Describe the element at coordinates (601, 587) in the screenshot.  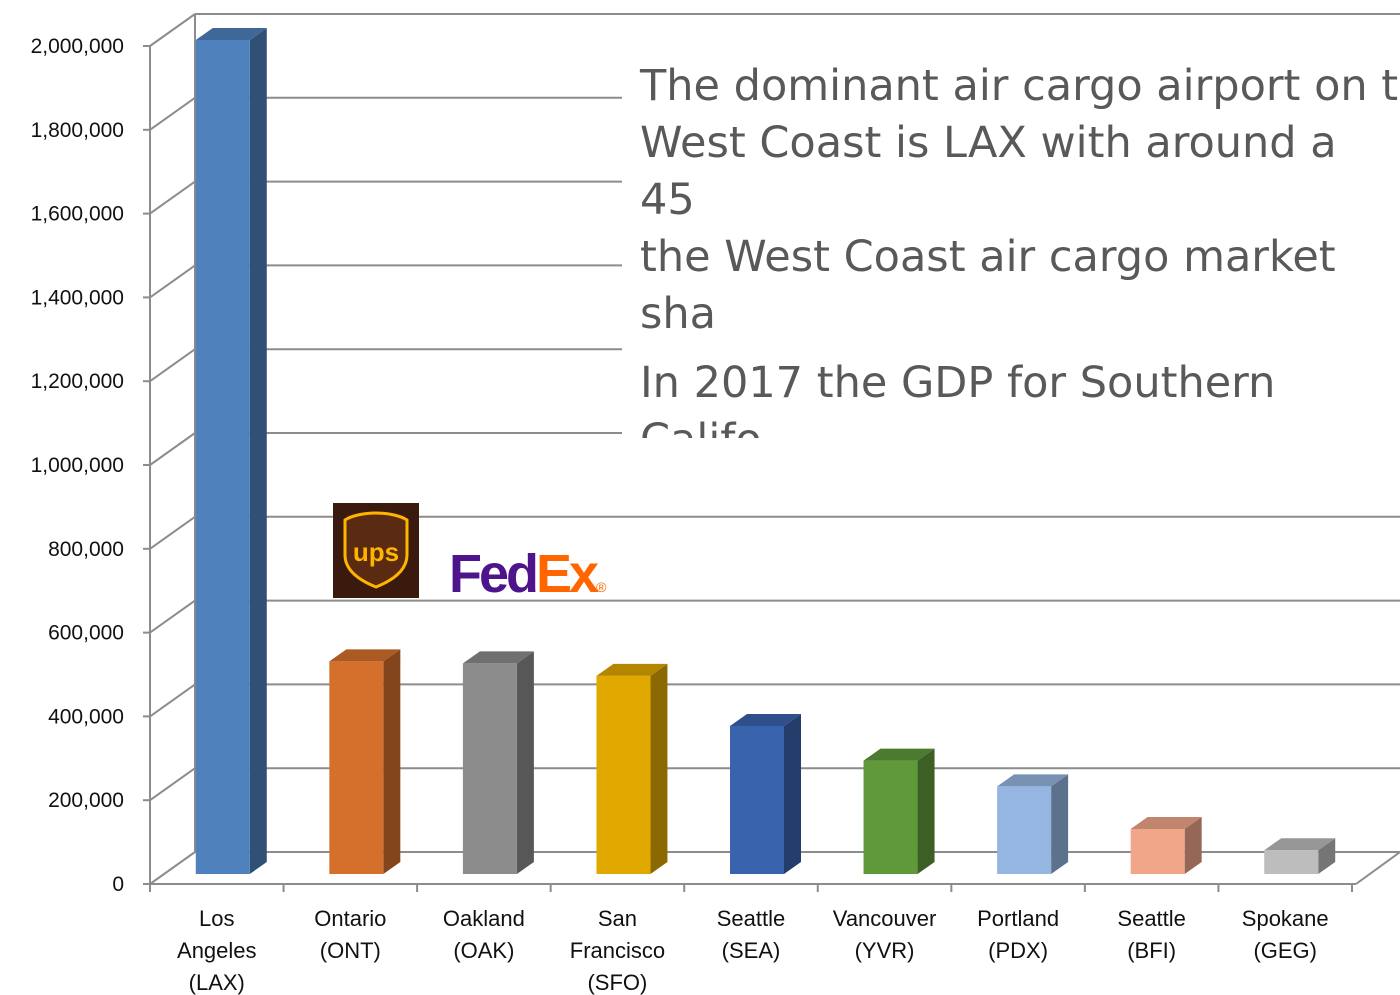
I see `fedex-logo-mark: ®` at that location.